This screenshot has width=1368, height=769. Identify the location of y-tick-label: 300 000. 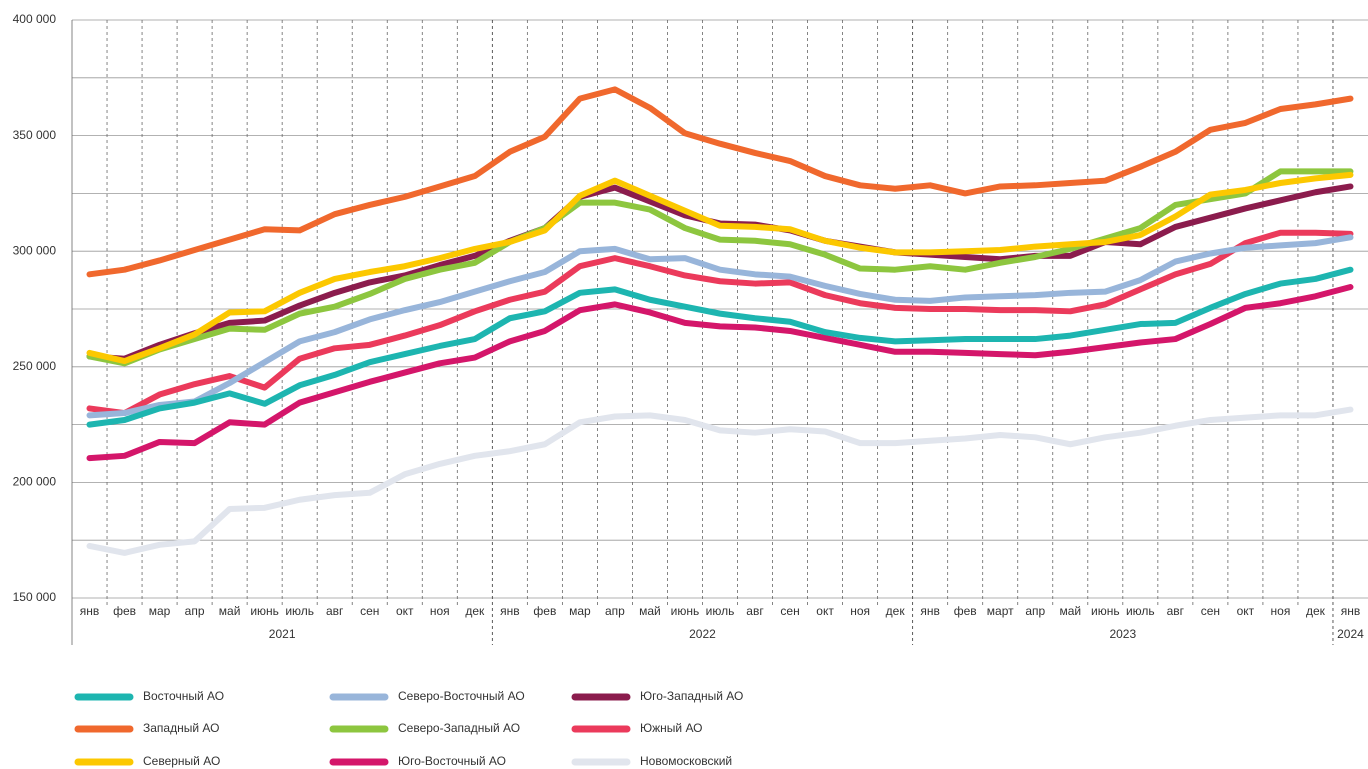
(35, 250).